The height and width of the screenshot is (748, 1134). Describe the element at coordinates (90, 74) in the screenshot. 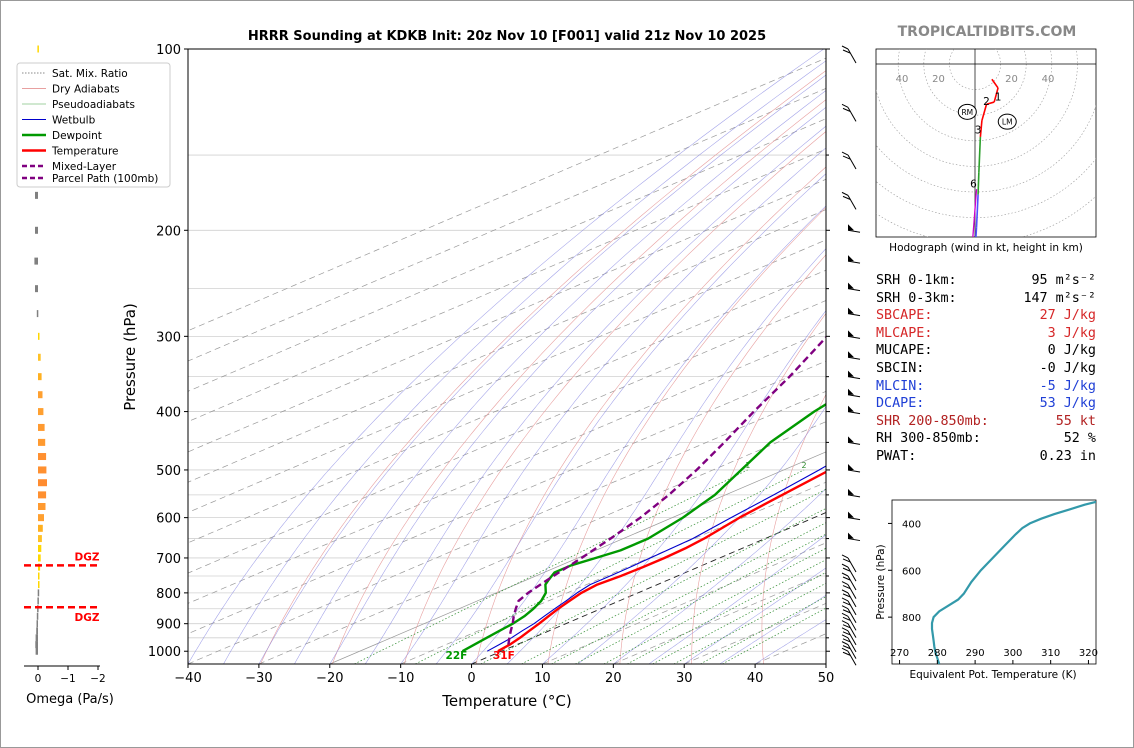

I see `legend-label: Sat. Mix. Ratio` at that location.